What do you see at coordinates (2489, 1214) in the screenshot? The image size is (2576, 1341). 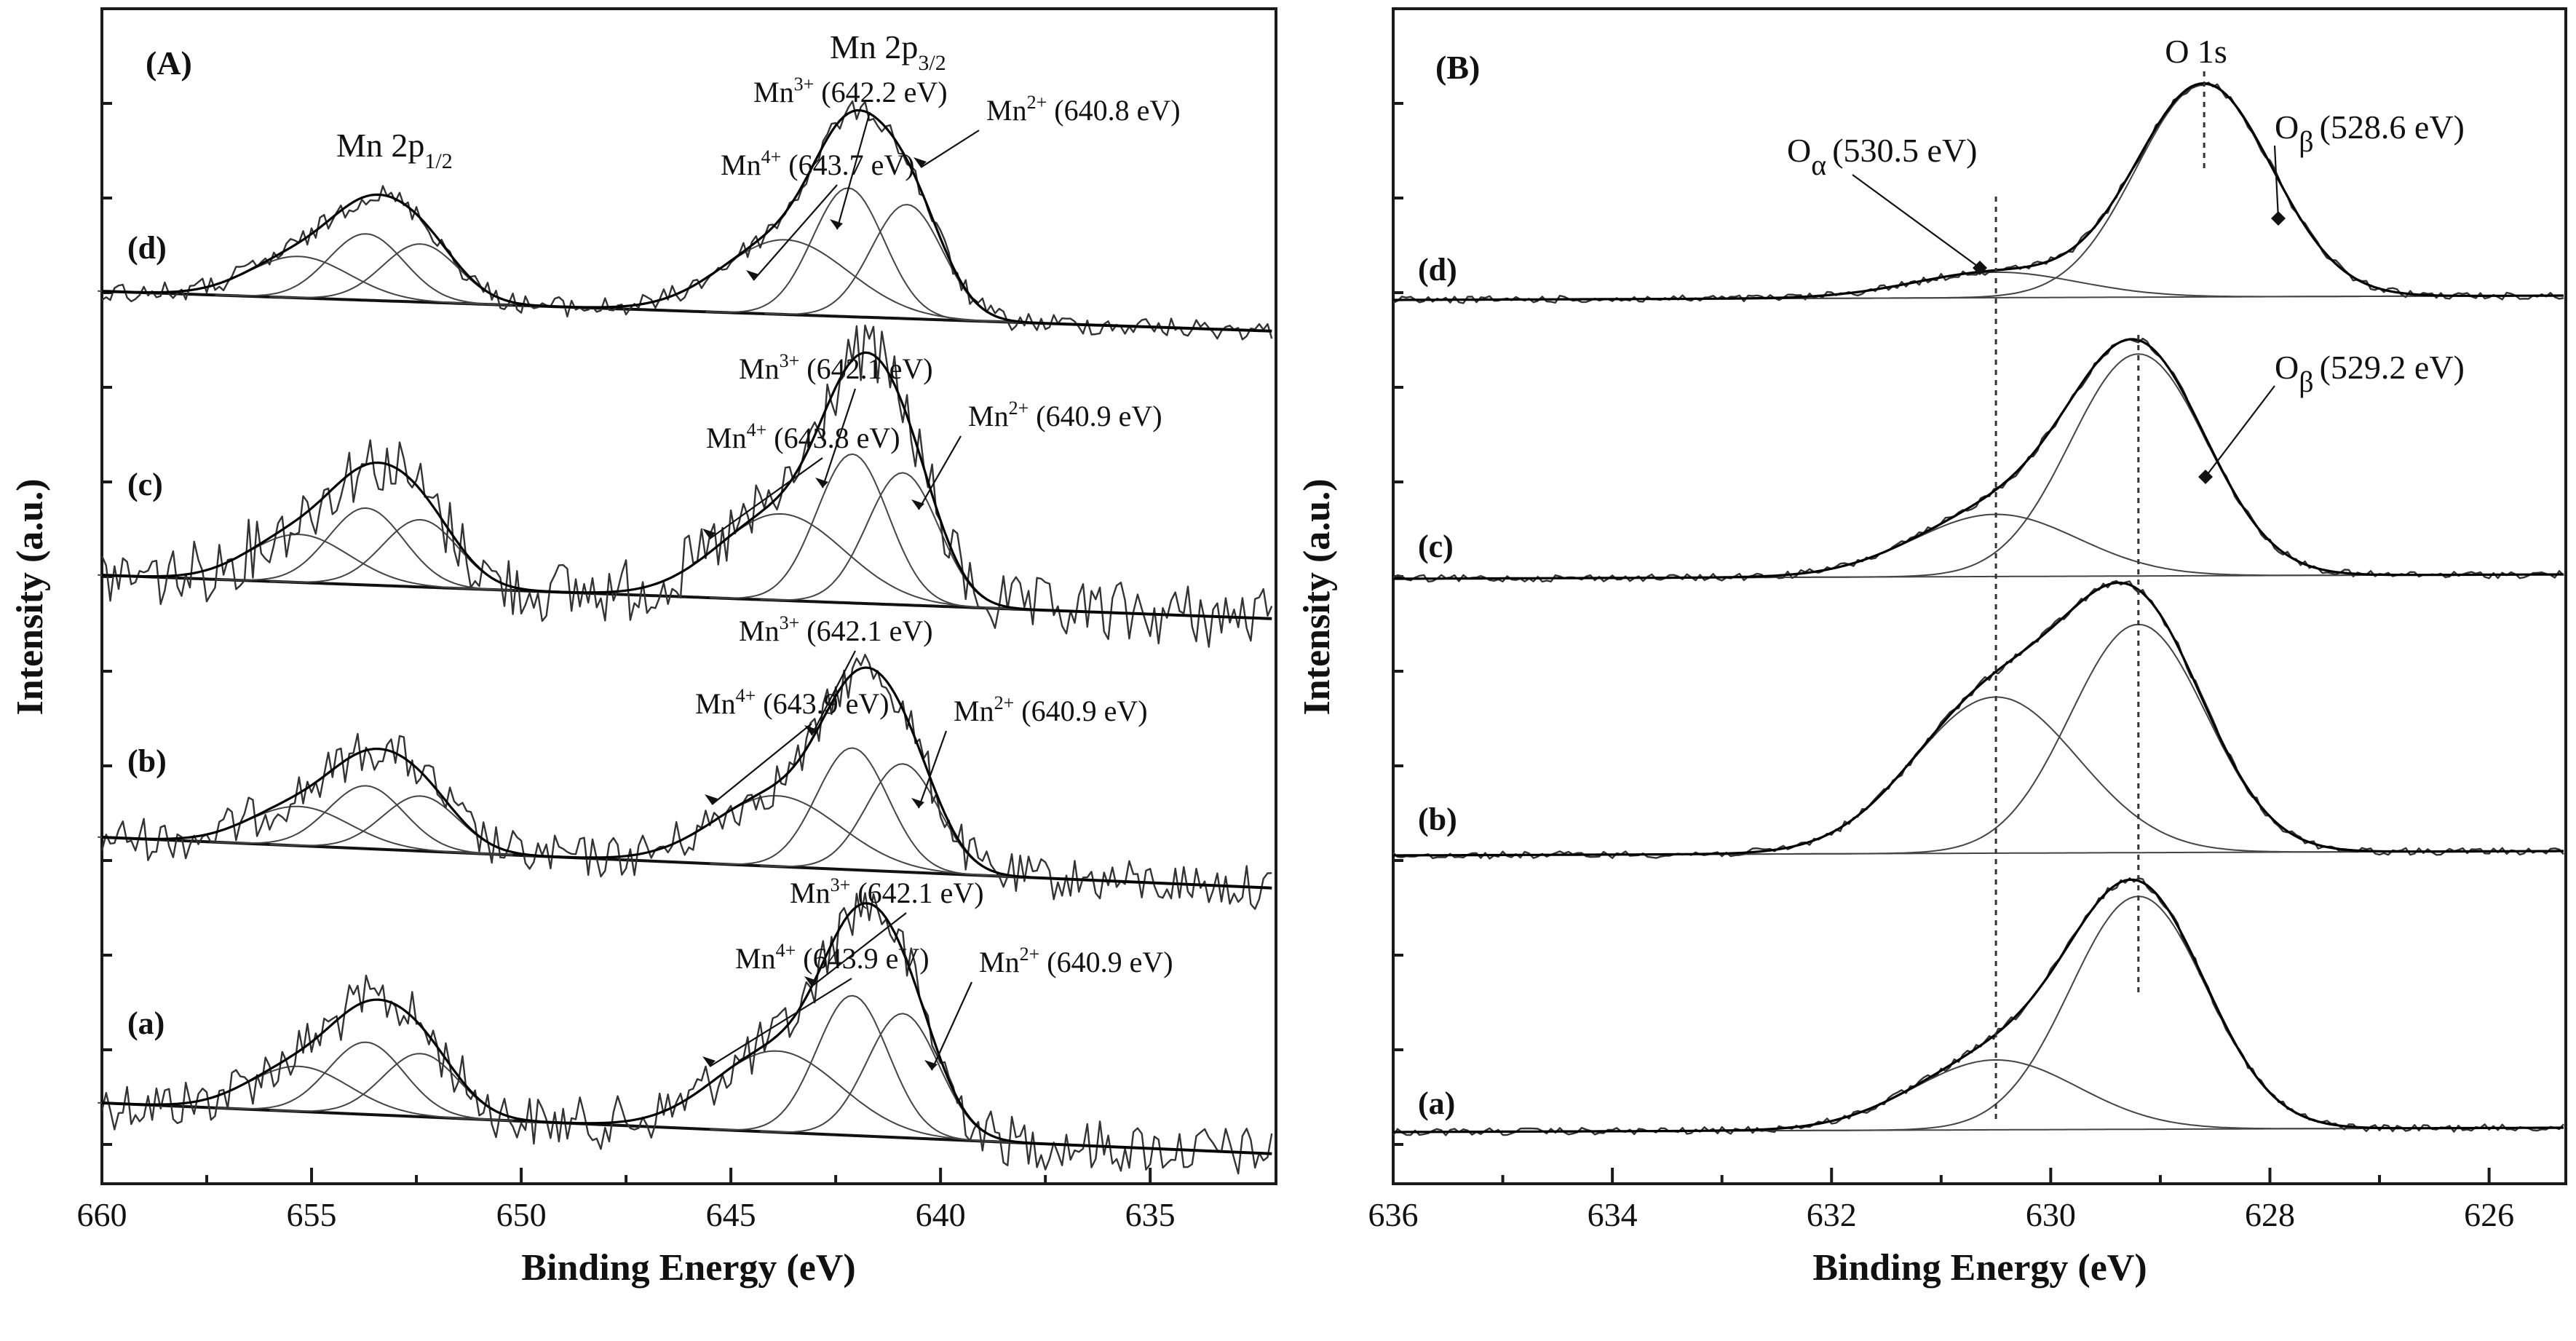 I see `panel-b-x-tick-label: 626` at bounding box center [2489, 1214].